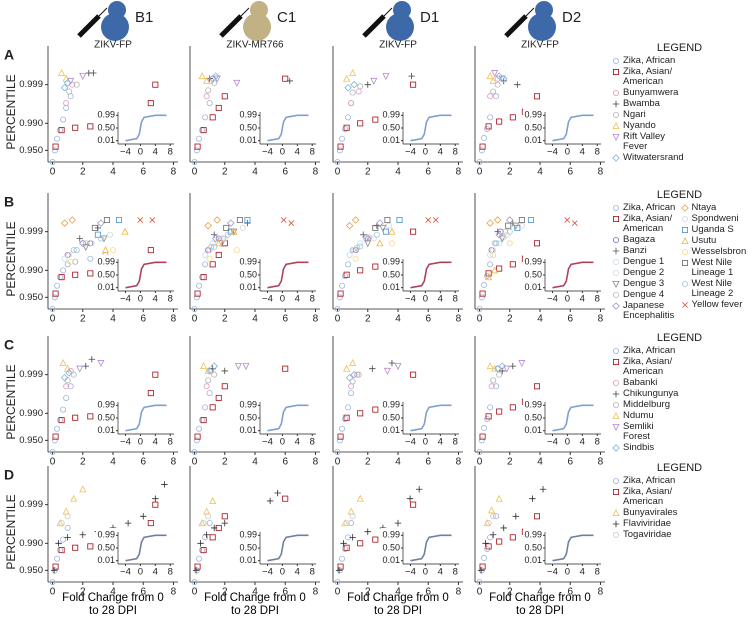  I want to click on legend-label: Spondweni, so click(715, 218).